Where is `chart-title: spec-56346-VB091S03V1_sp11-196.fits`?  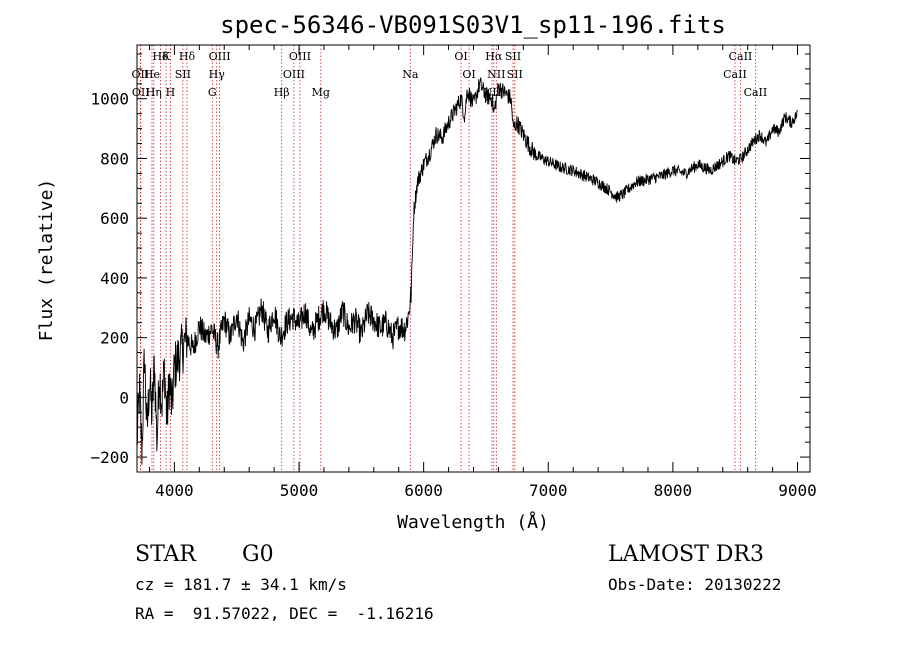
chart-title: spec-56346-VB091S03V1_sp11-196.fits is located at coordinates (473, 25).